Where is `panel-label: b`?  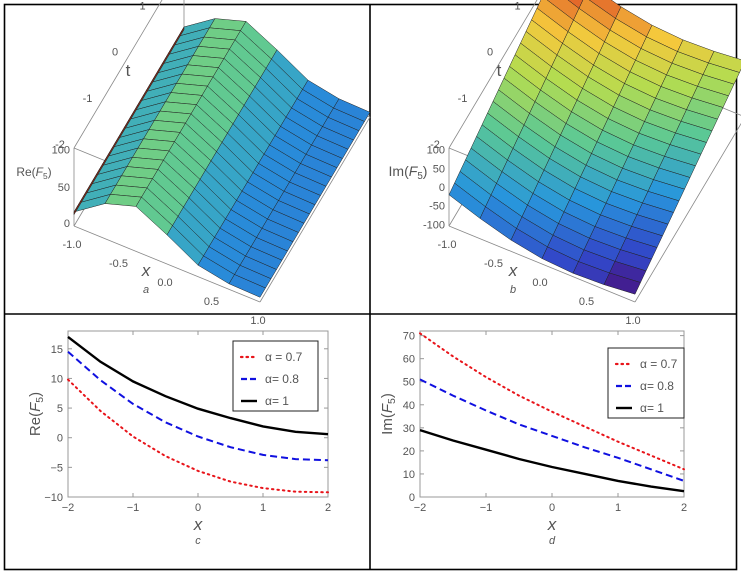 panel-label: b is located at coordinates (513, 290).